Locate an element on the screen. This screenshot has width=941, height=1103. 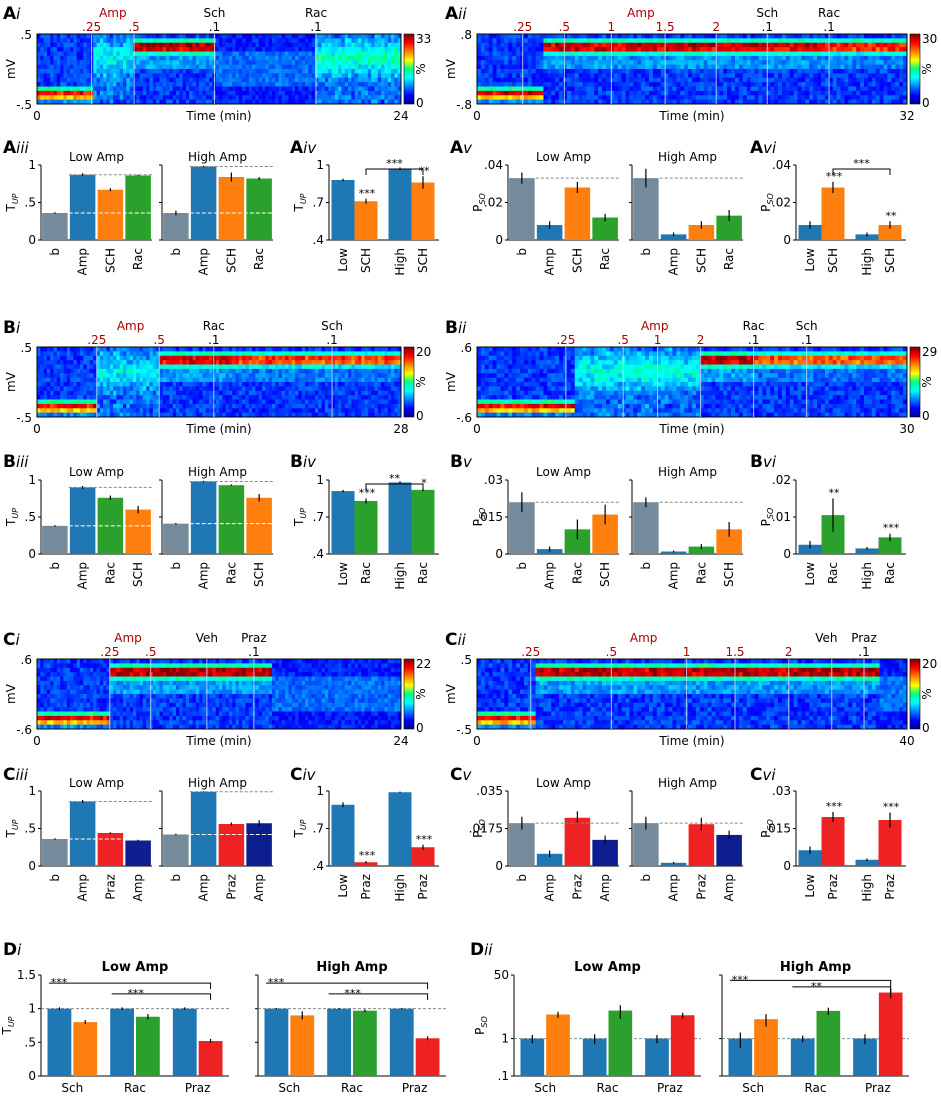
dose-label: 2 is located at coordinates (716, 27).